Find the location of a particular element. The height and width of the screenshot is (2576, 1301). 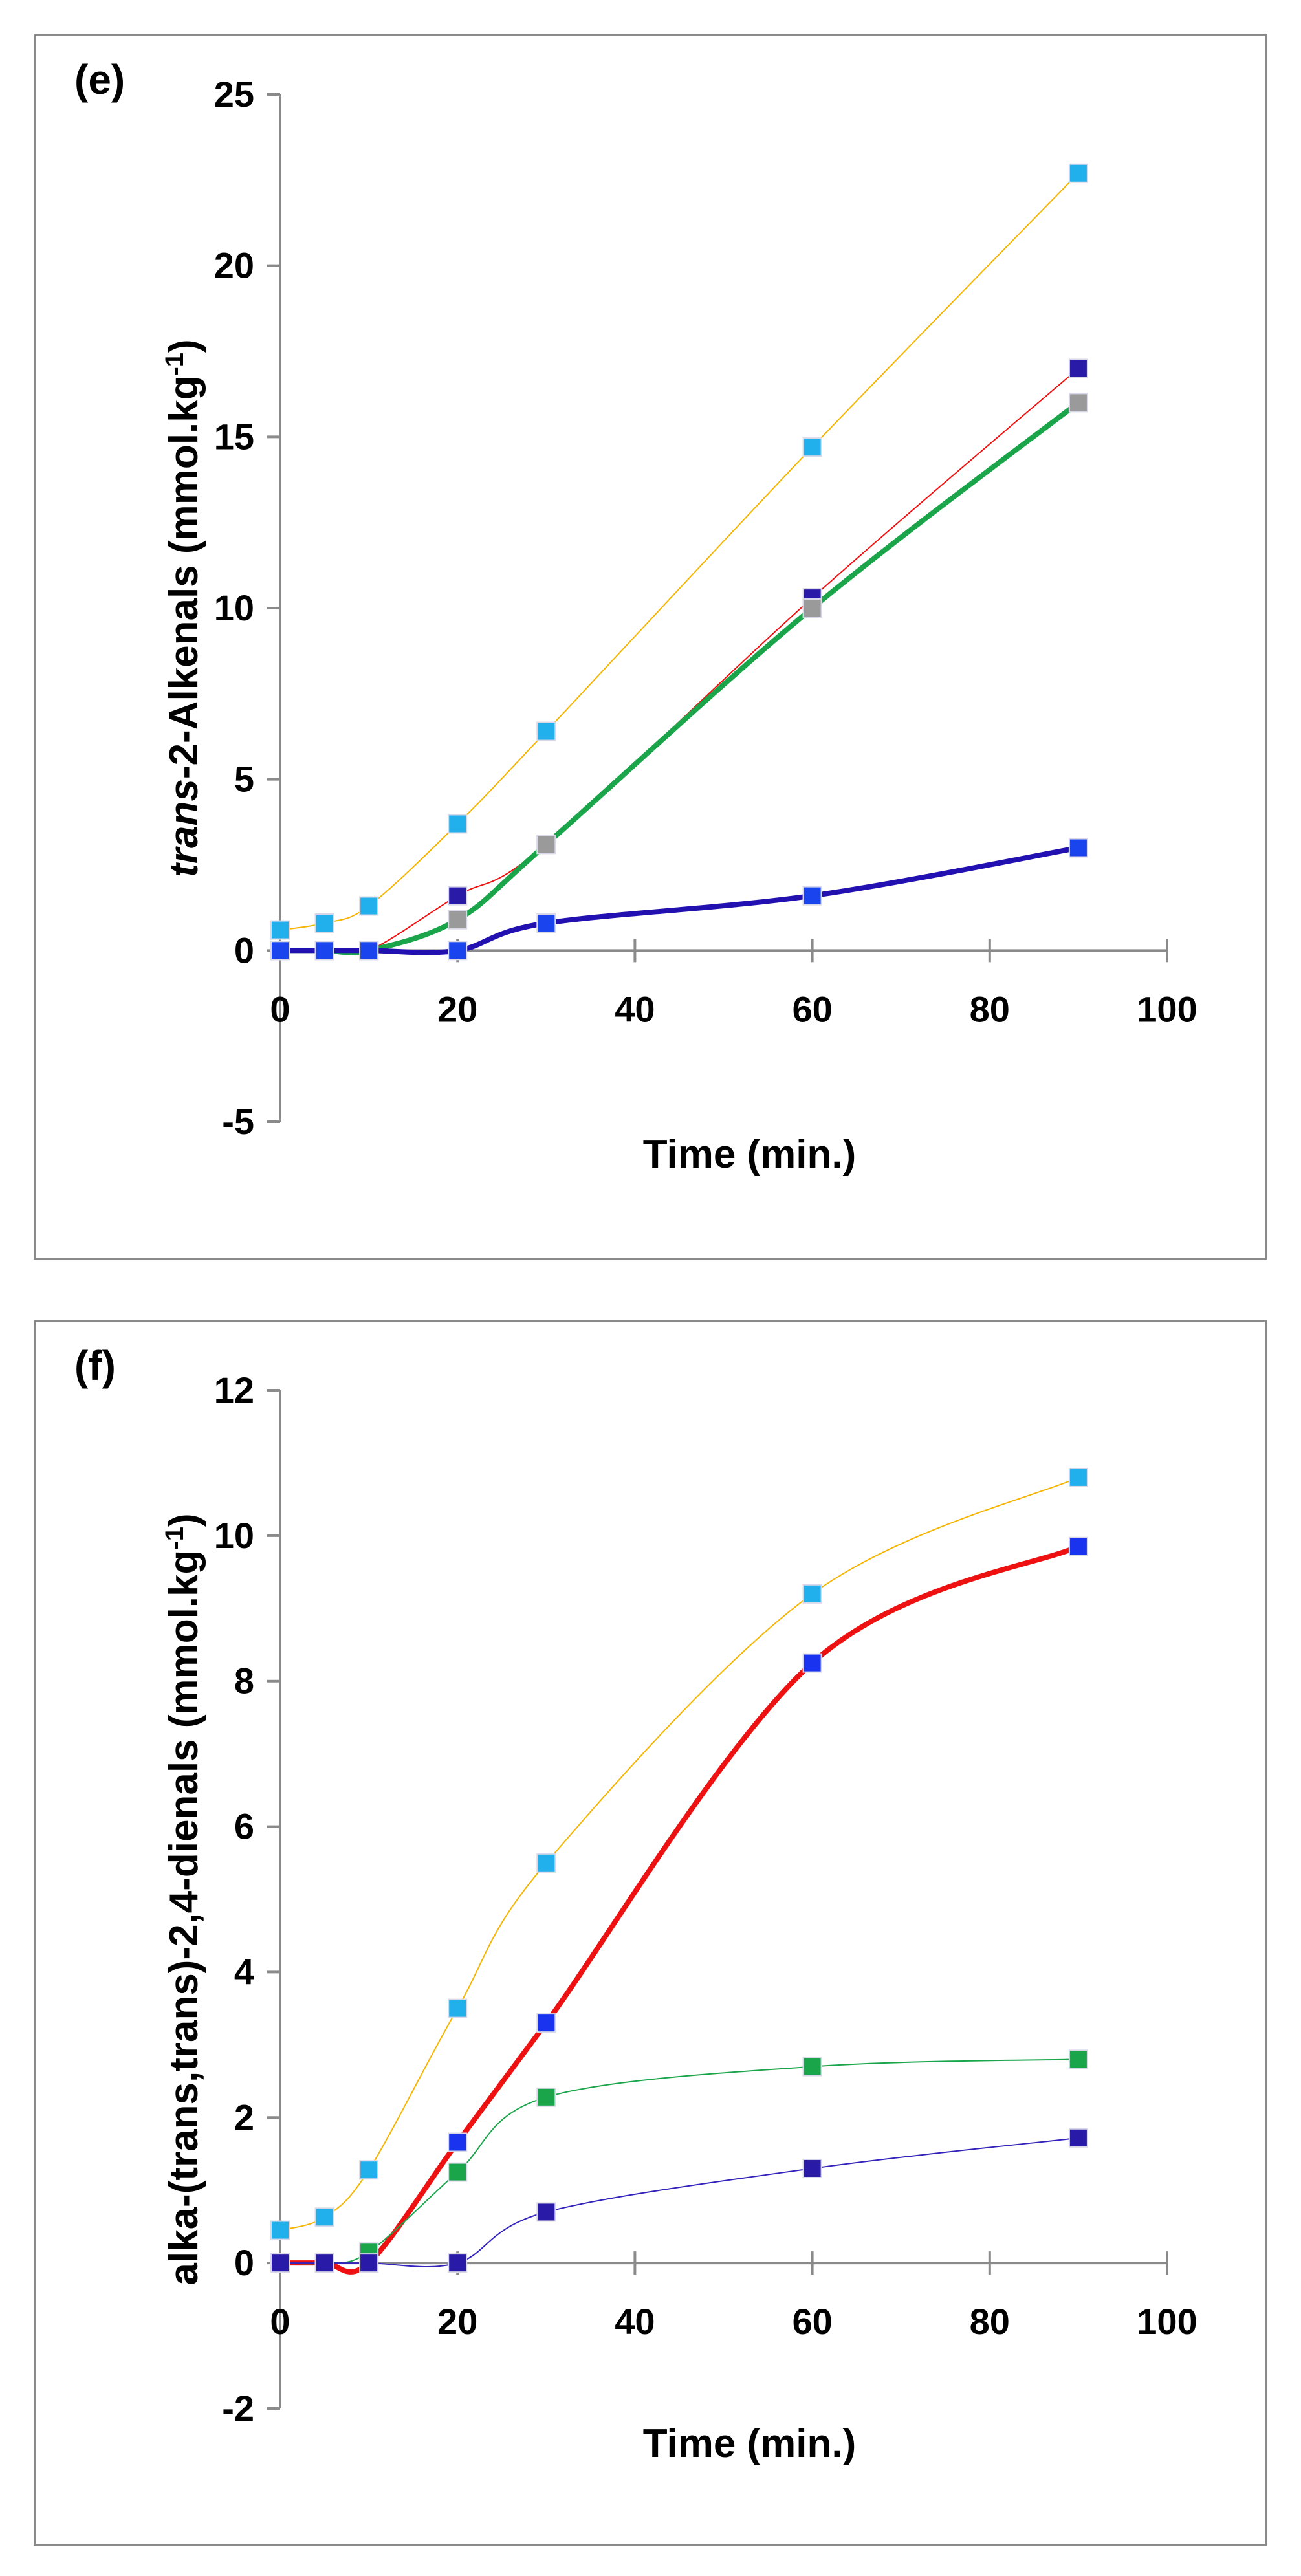

chart-e-y-tick-label-1: 0 is located at coordinates (244, 950).